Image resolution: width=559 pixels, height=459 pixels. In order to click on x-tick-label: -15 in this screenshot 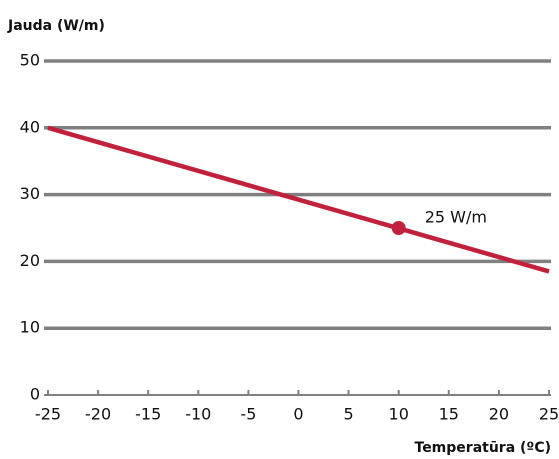, I will do `click(148, 414)`.